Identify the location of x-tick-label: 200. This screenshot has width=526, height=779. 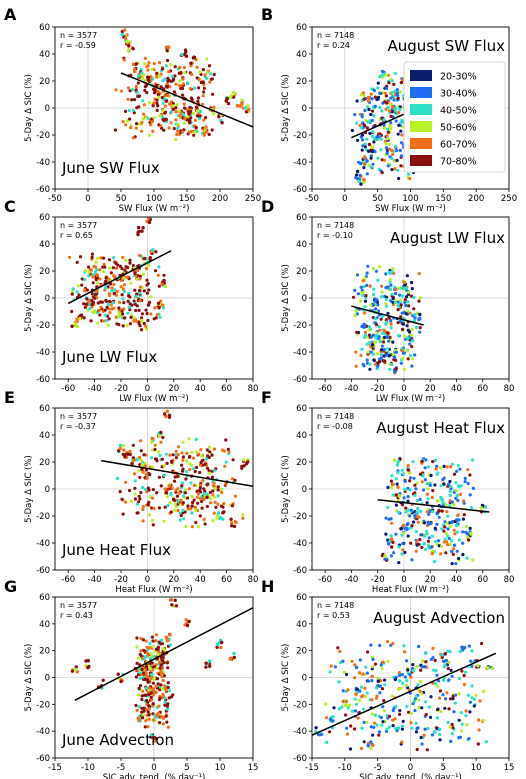
(476, 199).